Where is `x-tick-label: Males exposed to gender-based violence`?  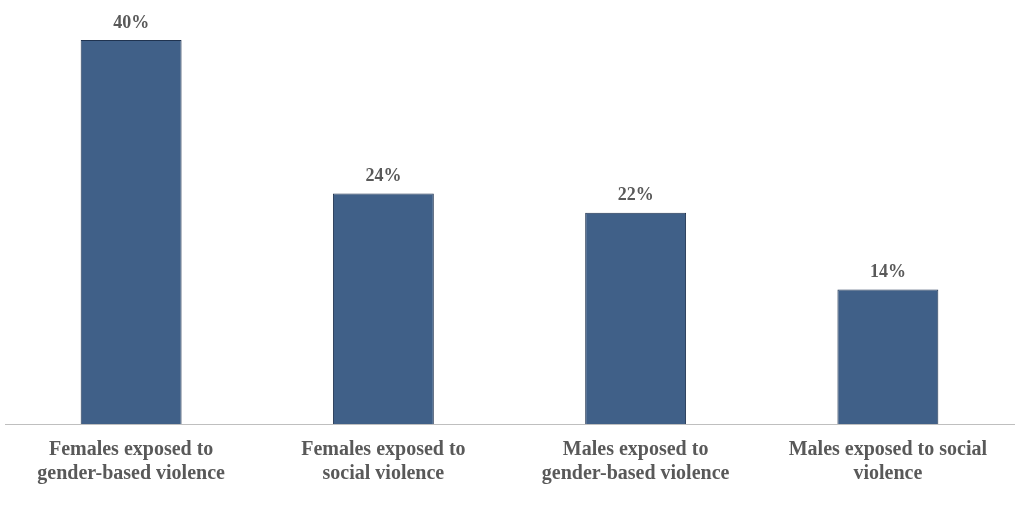 x-tick-label: Males exposed to gender-based violence is located at coordinates (635, 461).